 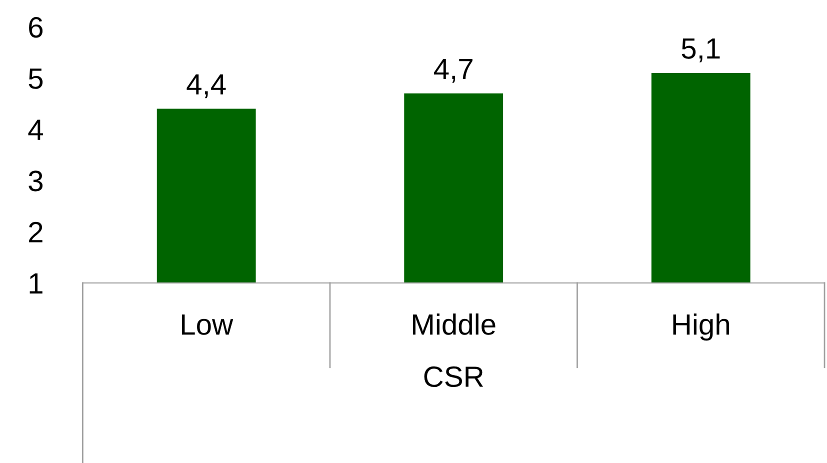 What do you see at coordinates (453, 70) in the screenshot?
I see `data-label: 4,7` at bounding box center [453, 70].